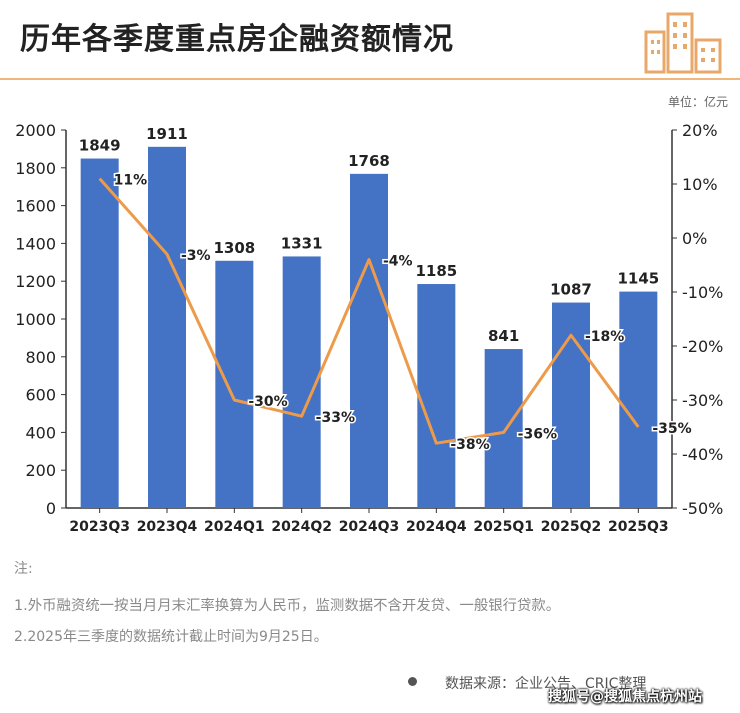  I want to click on y-tick-label: 200, so click(40, 470).